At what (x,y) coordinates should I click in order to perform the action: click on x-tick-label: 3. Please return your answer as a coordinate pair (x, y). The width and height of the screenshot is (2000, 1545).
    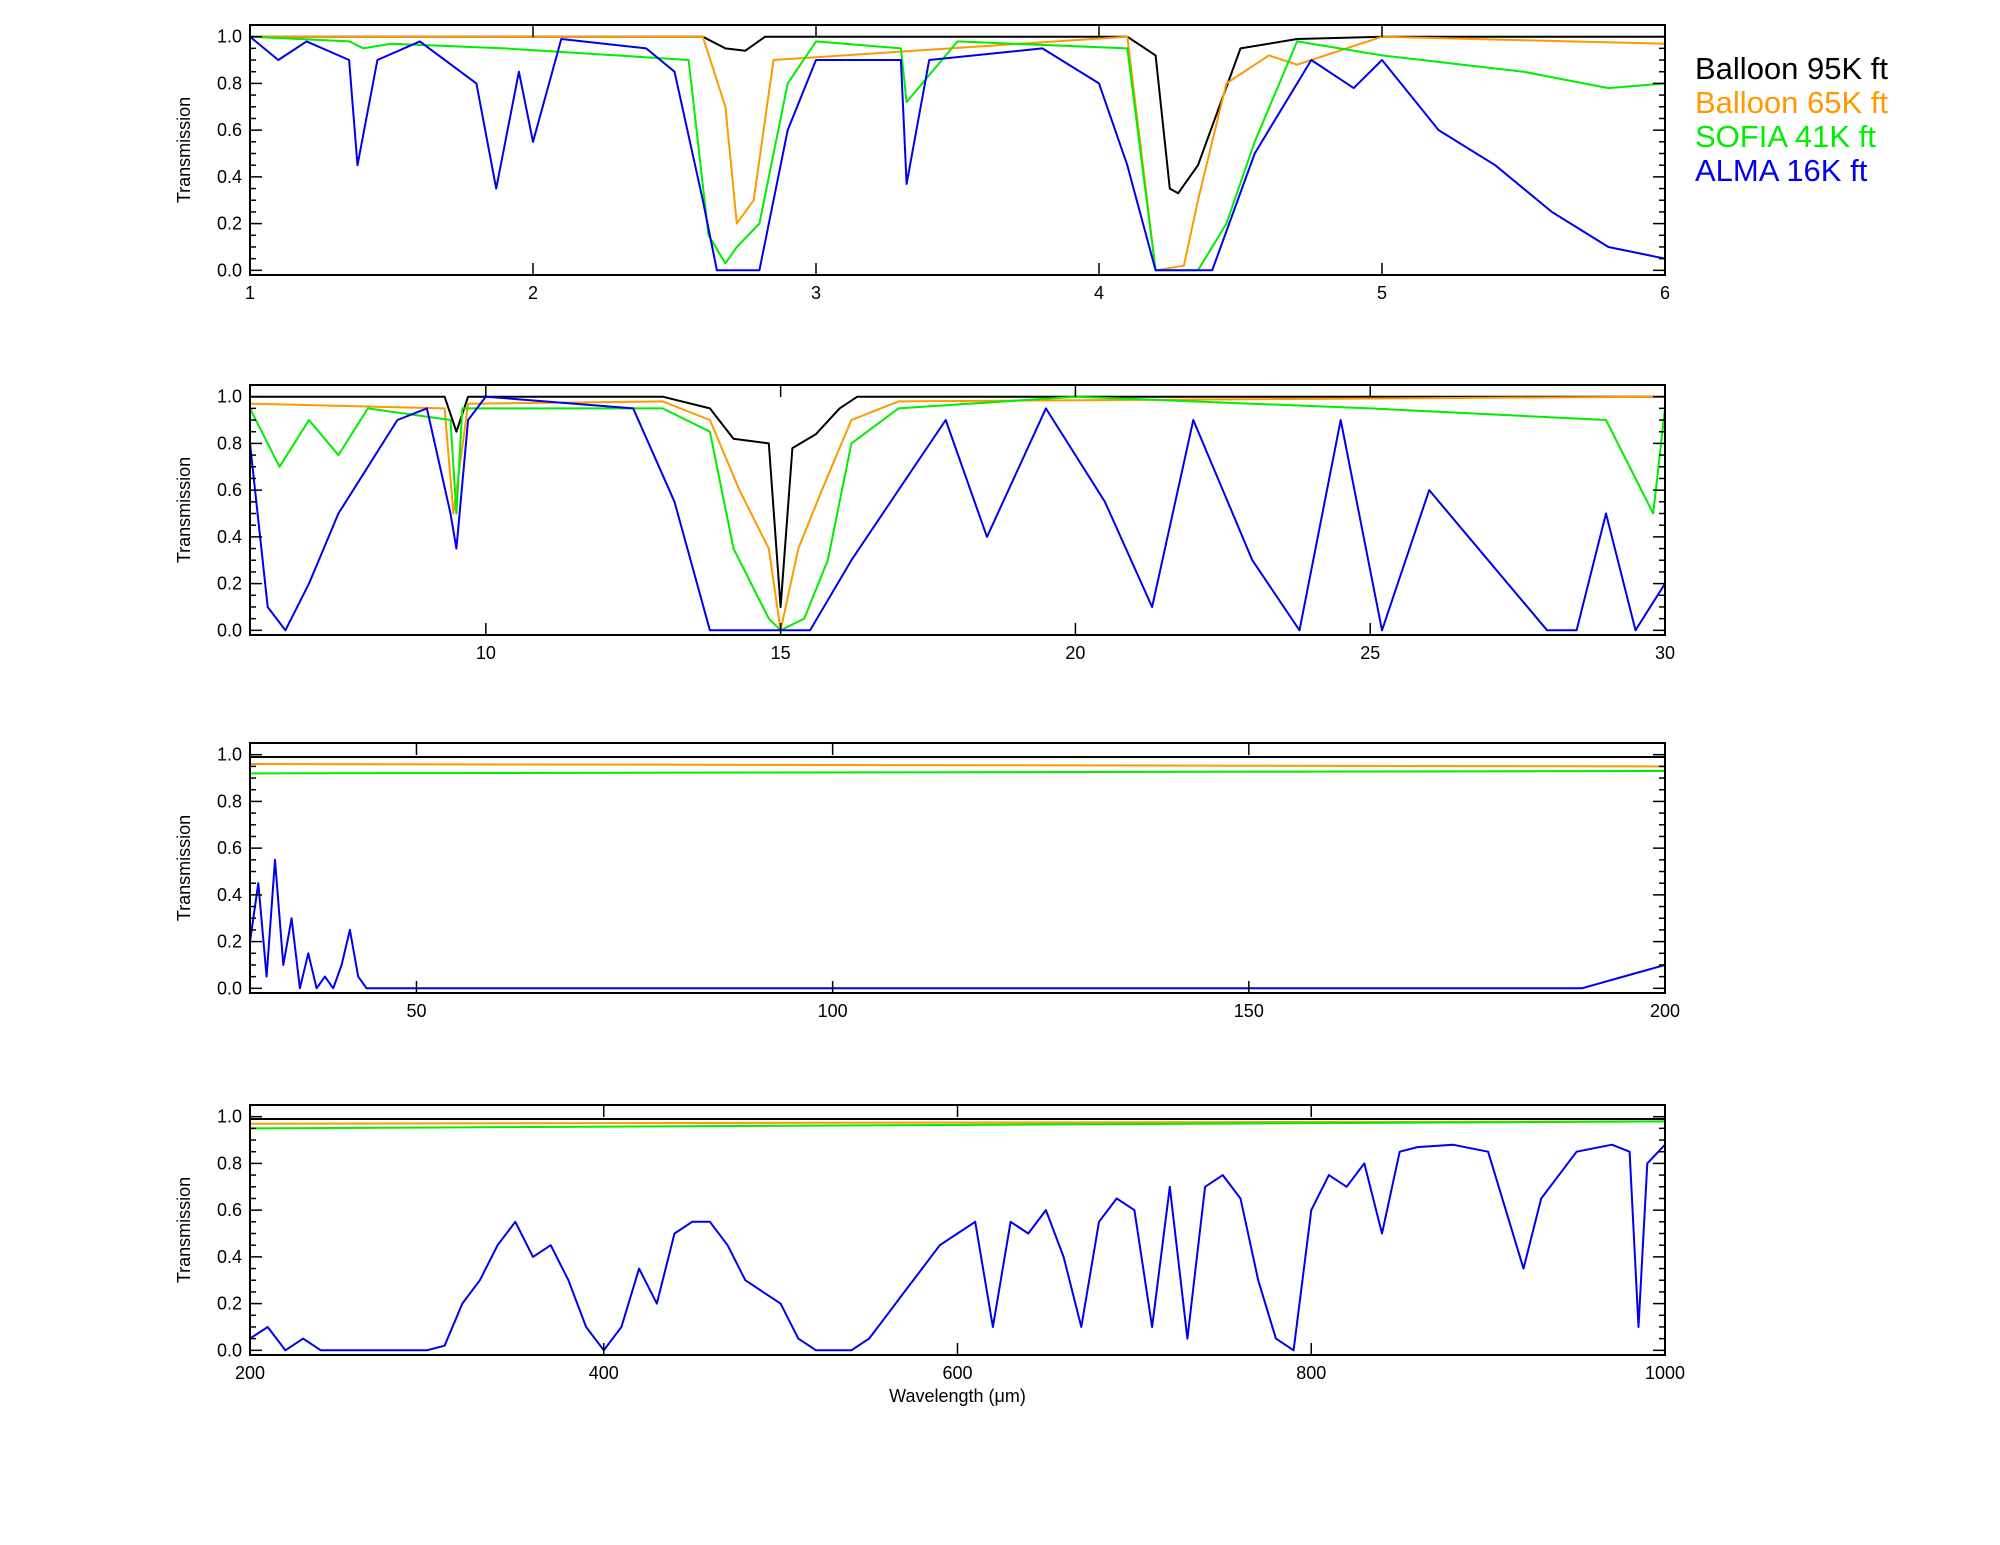
    Looking at the image, I should click on (816, 293).